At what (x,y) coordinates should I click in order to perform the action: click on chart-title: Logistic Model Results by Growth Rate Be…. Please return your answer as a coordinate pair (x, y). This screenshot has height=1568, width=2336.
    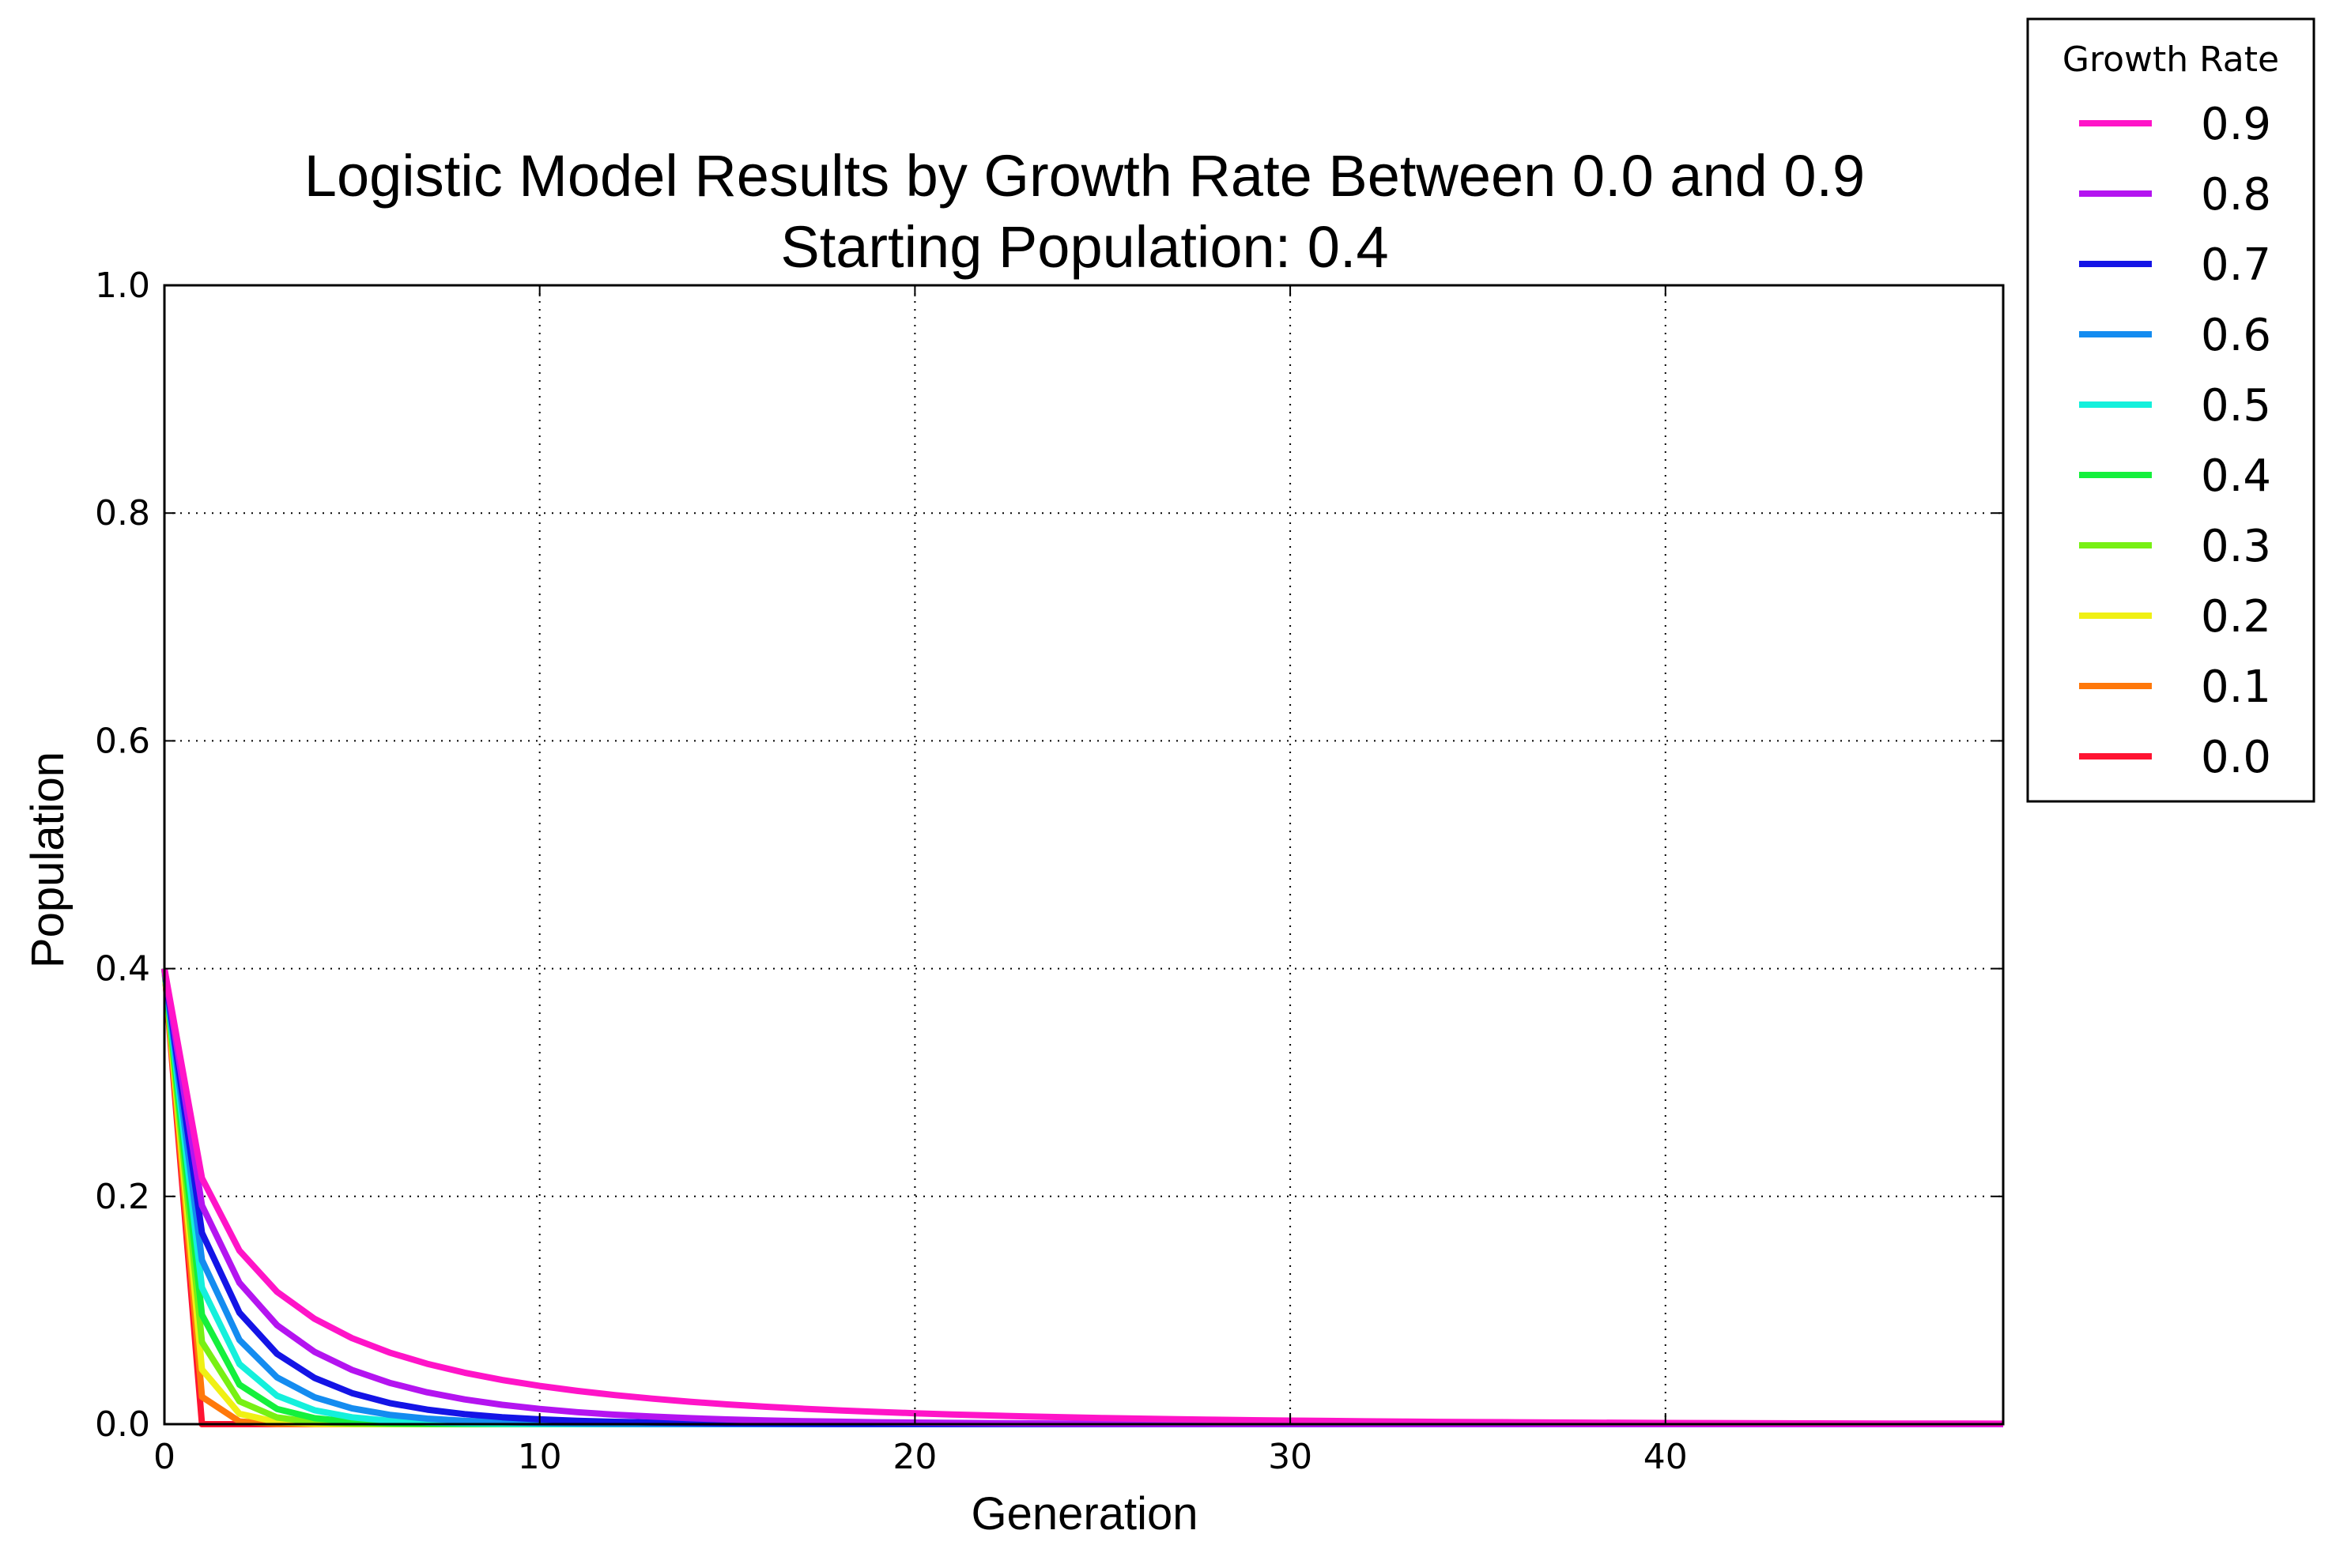
    Looking at the image, I should click on (1084, 176).